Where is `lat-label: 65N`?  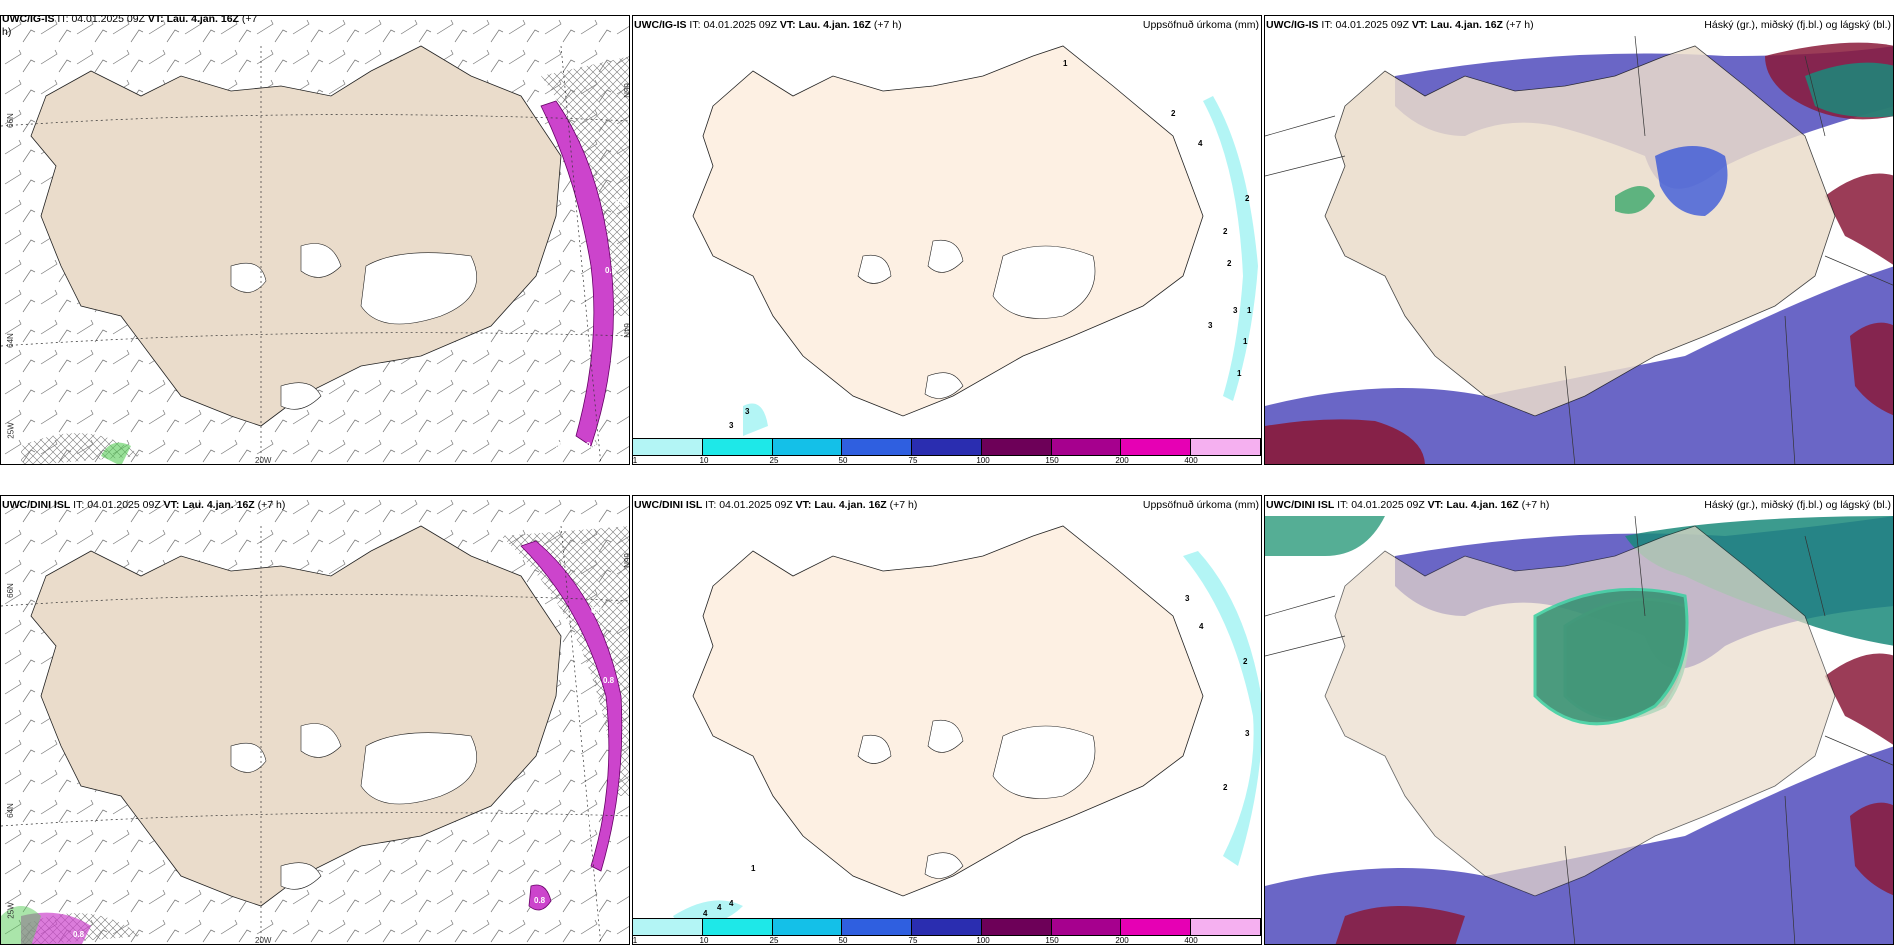 lat-label: 65N is located at coordinates (625, 90).